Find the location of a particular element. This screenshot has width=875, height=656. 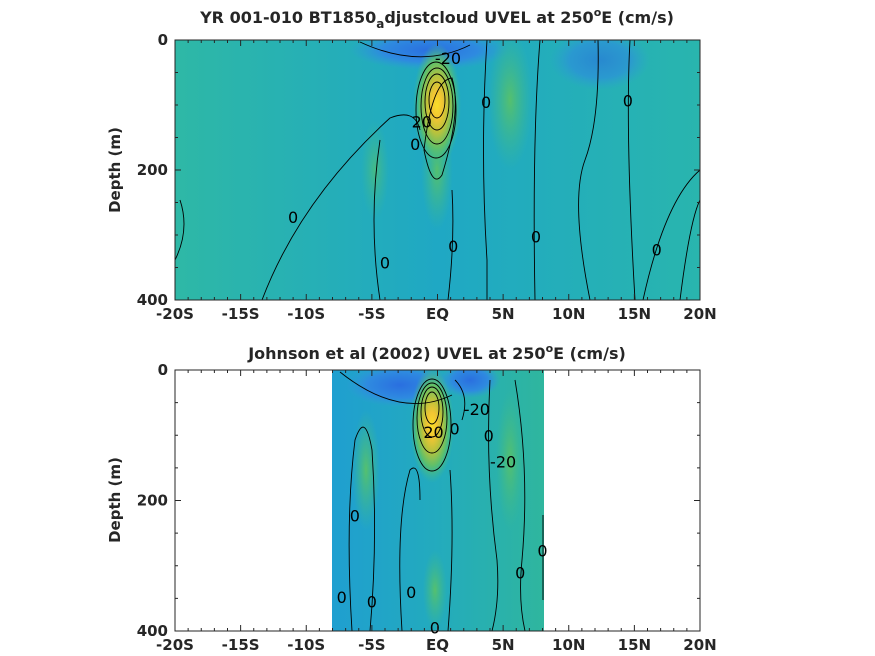

deep-equatorial is located at coordinates (435, 590).